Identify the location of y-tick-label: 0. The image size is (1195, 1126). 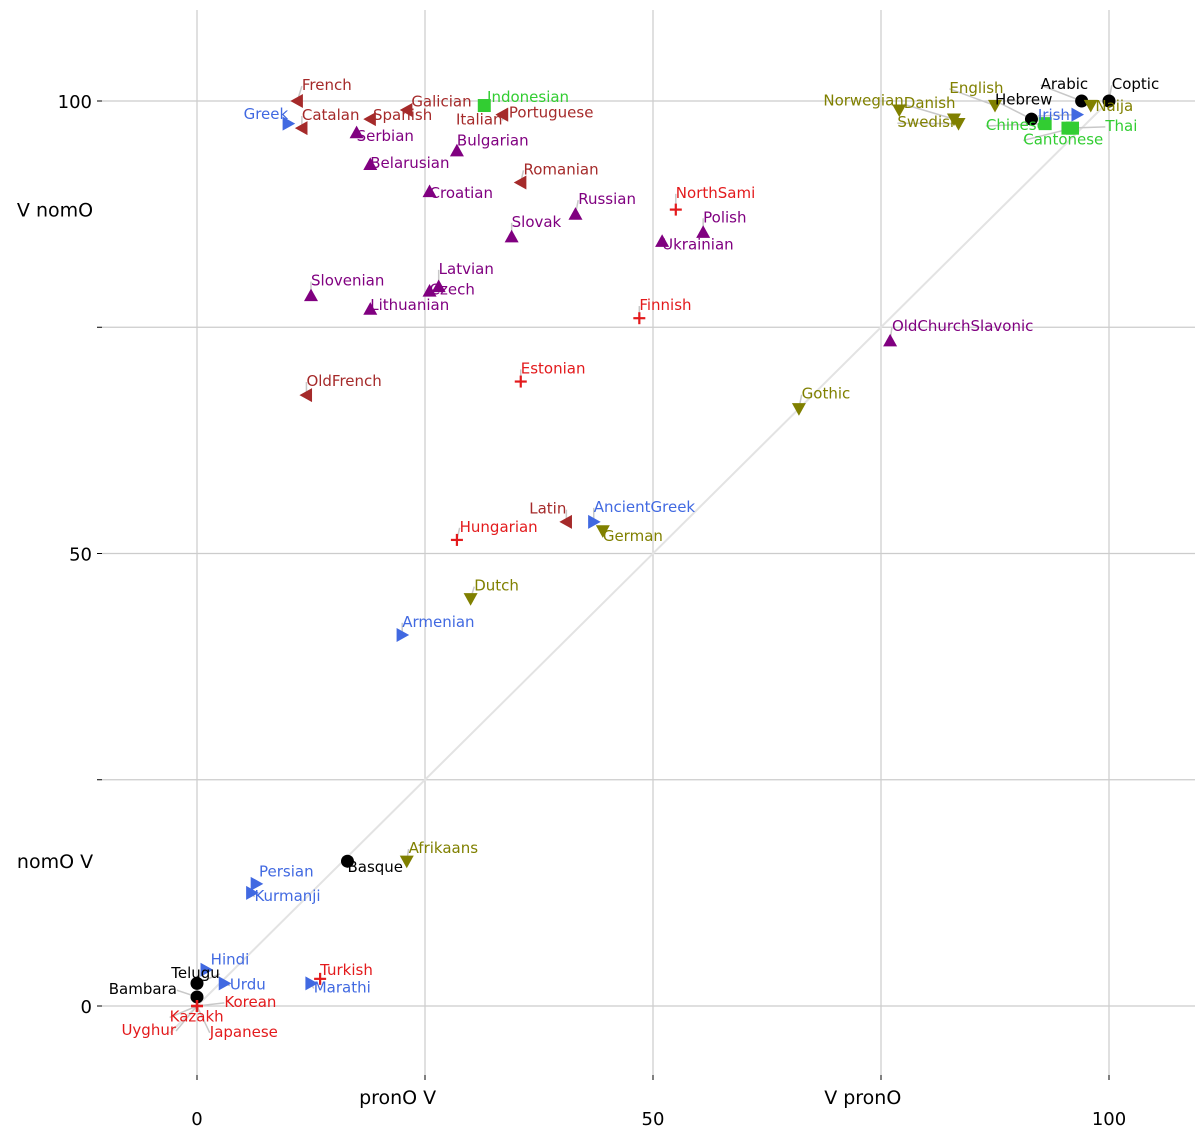
(86, 1007).